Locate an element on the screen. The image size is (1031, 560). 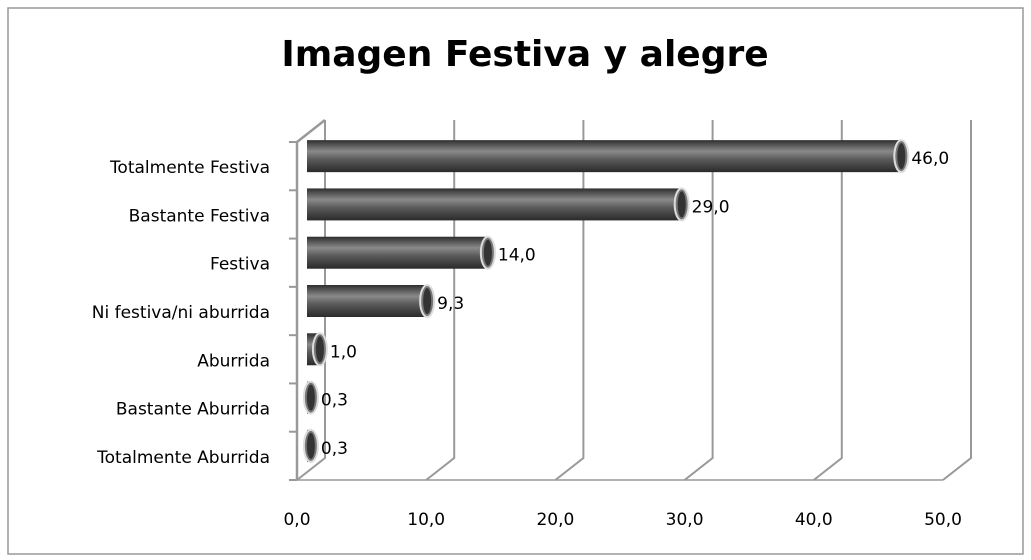
value-label: 46,0 is located at coordinates (930, 159).